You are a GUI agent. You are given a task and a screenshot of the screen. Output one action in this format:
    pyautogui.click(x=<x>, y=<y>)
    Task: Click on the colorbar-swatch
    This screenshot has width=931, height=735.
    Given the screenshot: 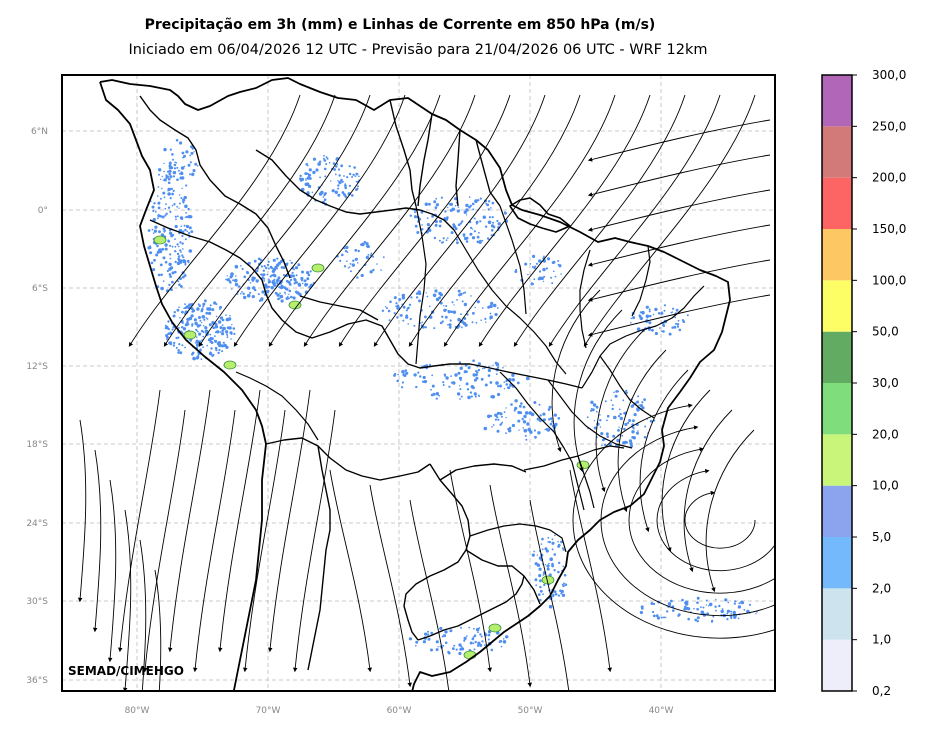 What is the action you would take?
    pyautogui.click(x=837, y=665)
    